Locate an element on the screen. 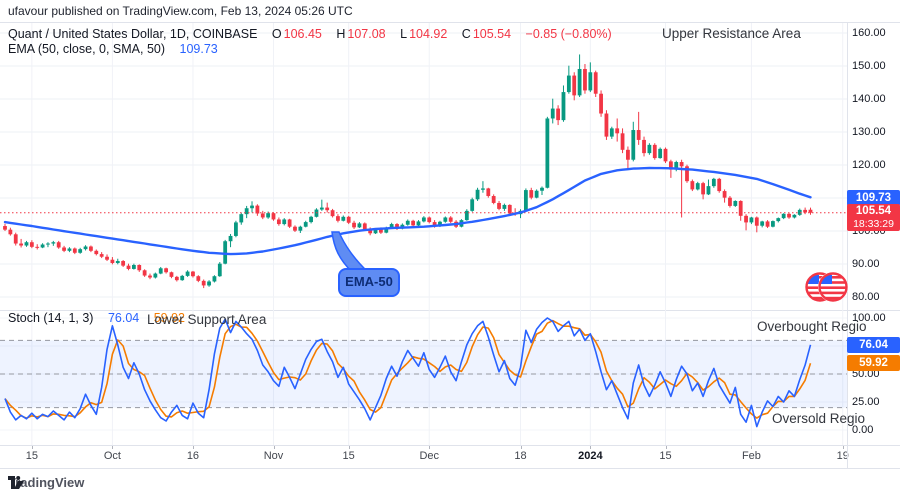 The height and width of the screenshot is (500, 900). high-value: 107.08 is located at coordinates (366, 34).